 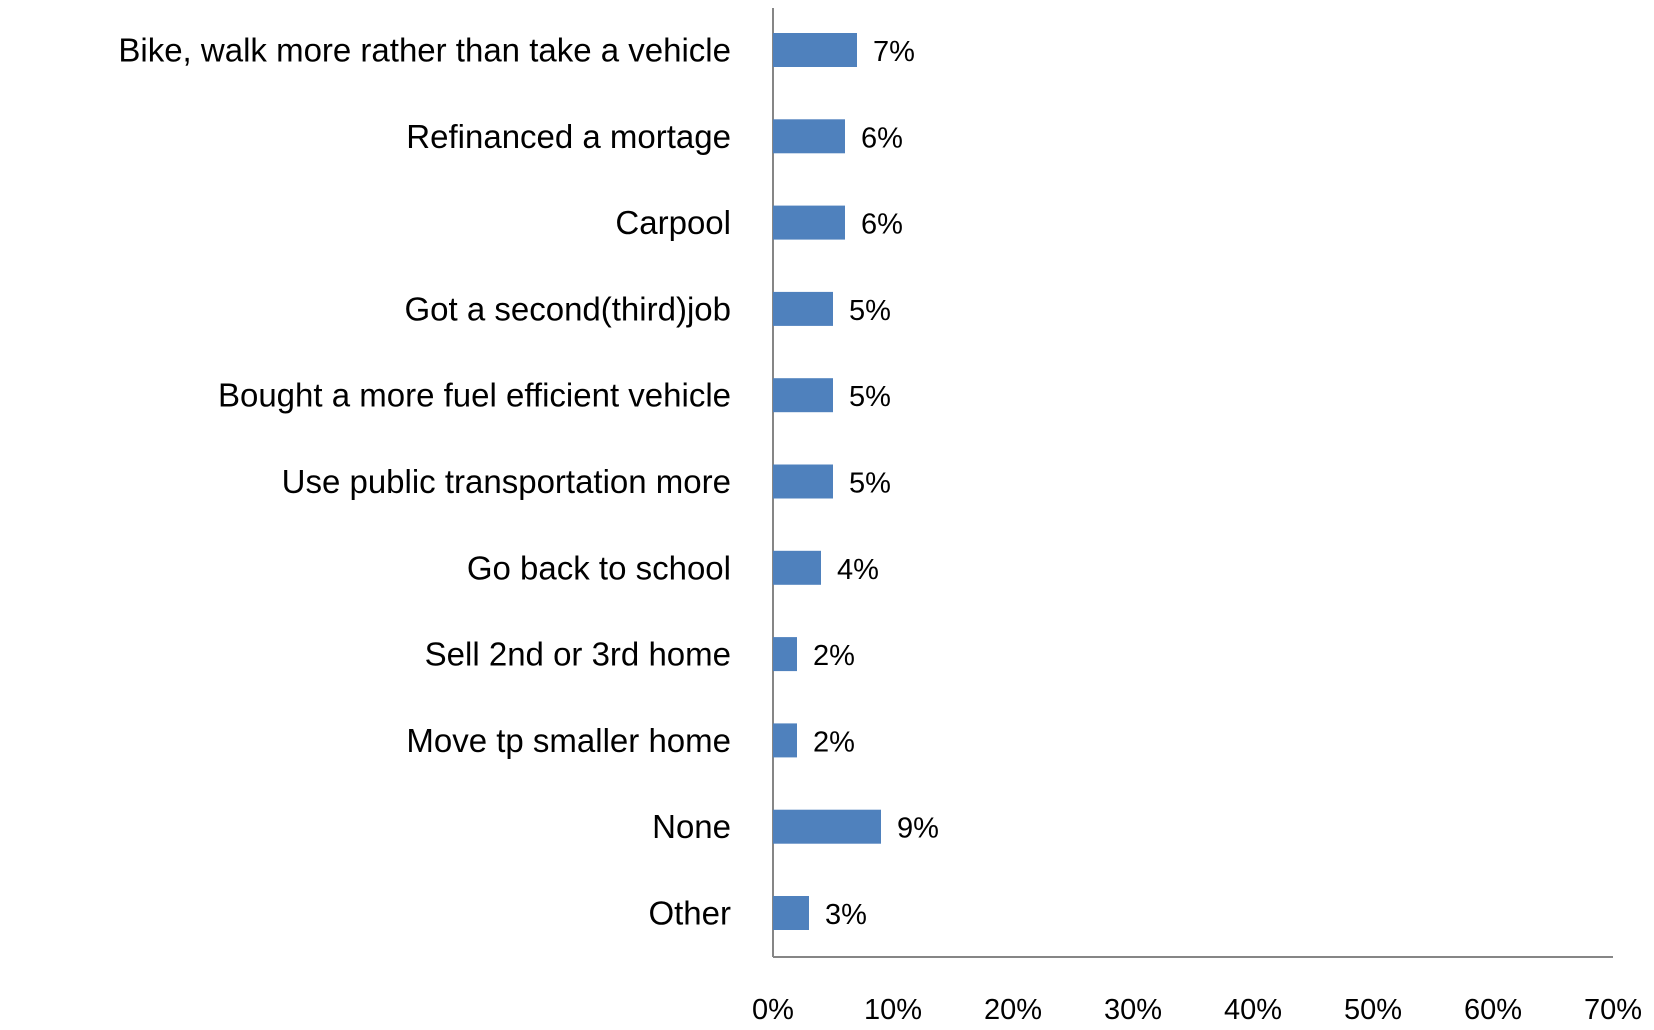 What do you see at coordinates (773, 1010) in the screenshot?
I see `x-tick-label: 0%` at bounding box center [773, 1010].